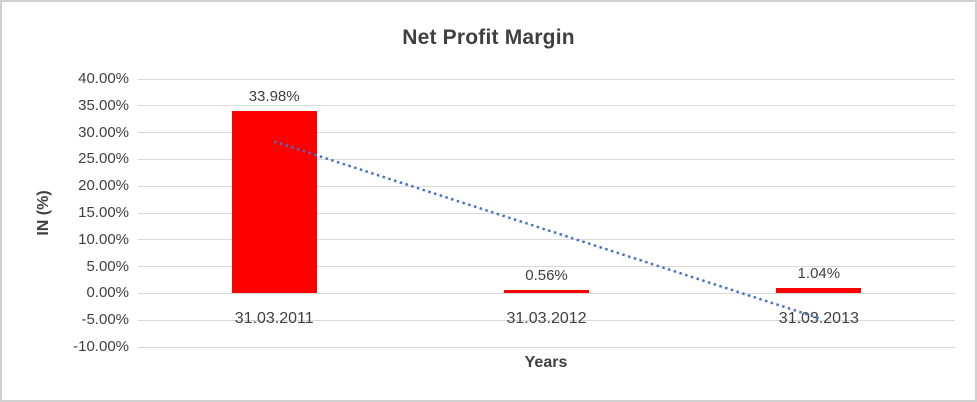  I want to click on chart-title: Net Profit Margin, so click(488, 37).